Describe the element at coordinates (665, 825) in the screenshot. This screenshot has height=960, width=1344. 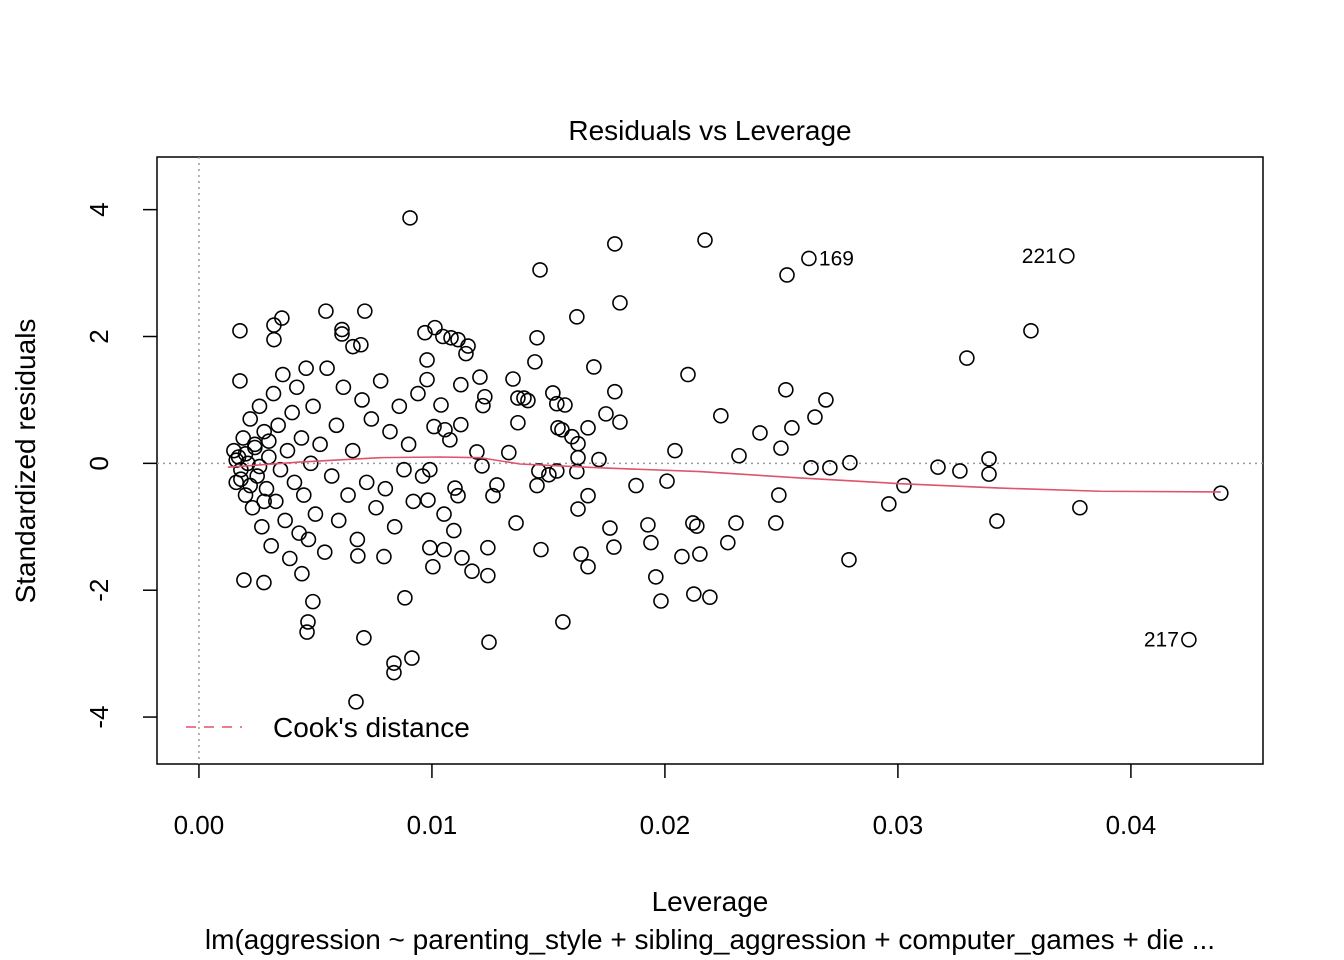
I see `x-tick-label: 0.02` at that location.